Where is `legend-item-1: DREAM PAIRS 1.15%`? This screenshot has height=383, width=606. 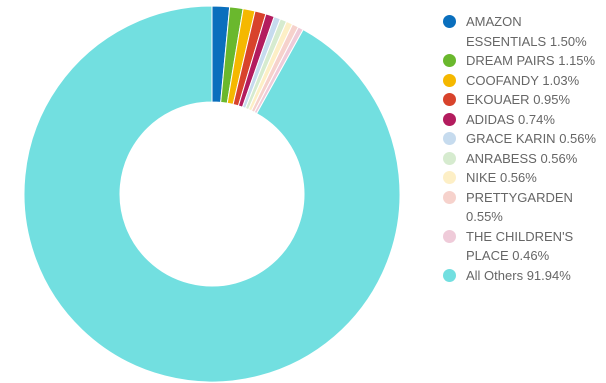
legend-item-1: DREAM PAIRS 1.15% is located at coordinates (520, 61).